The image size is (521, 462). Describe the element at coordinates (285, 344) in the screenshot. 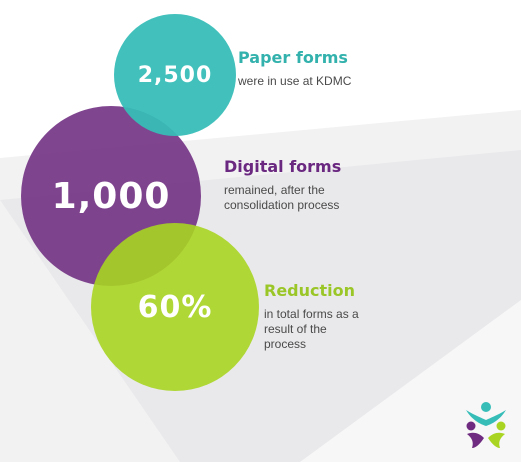

I see `reduction-description-line: process` at that location.